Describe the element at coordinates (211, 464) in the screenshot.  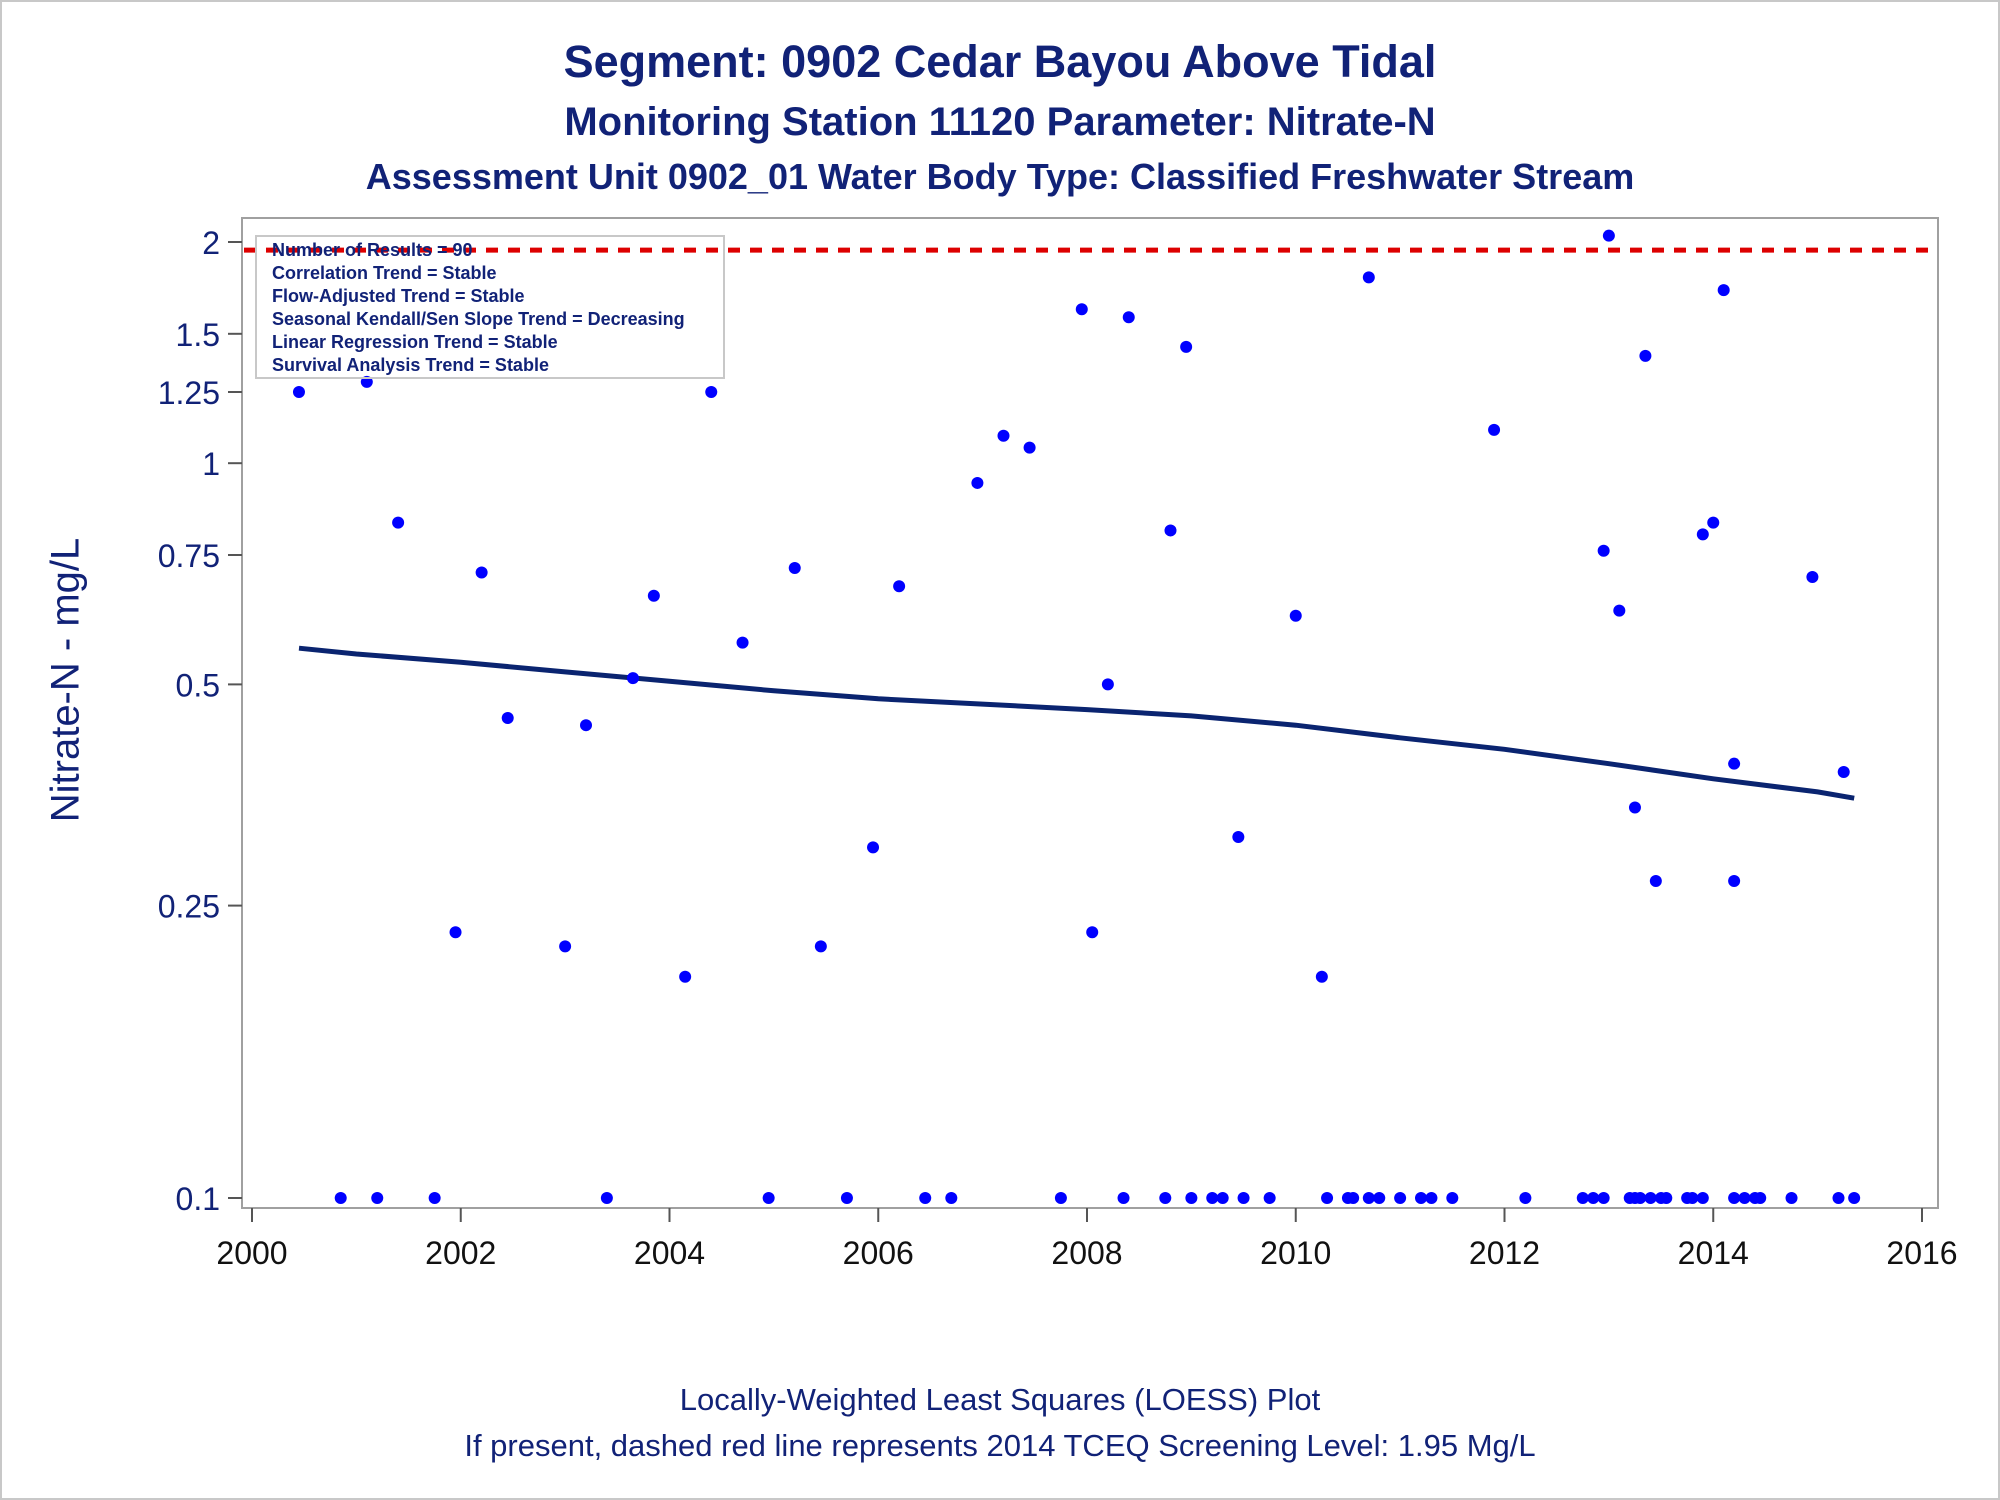
I see `y-tick-label: 1` at that location.